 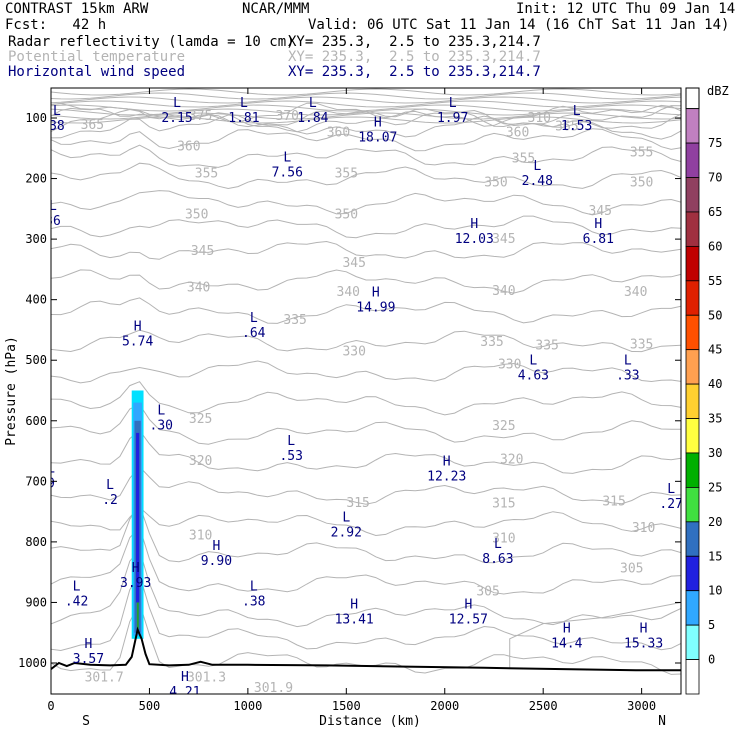 What do you see at coordinates (216, 561) in the screenshot?
I see `wind-extremum-value: 9.90` at bounding box center [216, 561].